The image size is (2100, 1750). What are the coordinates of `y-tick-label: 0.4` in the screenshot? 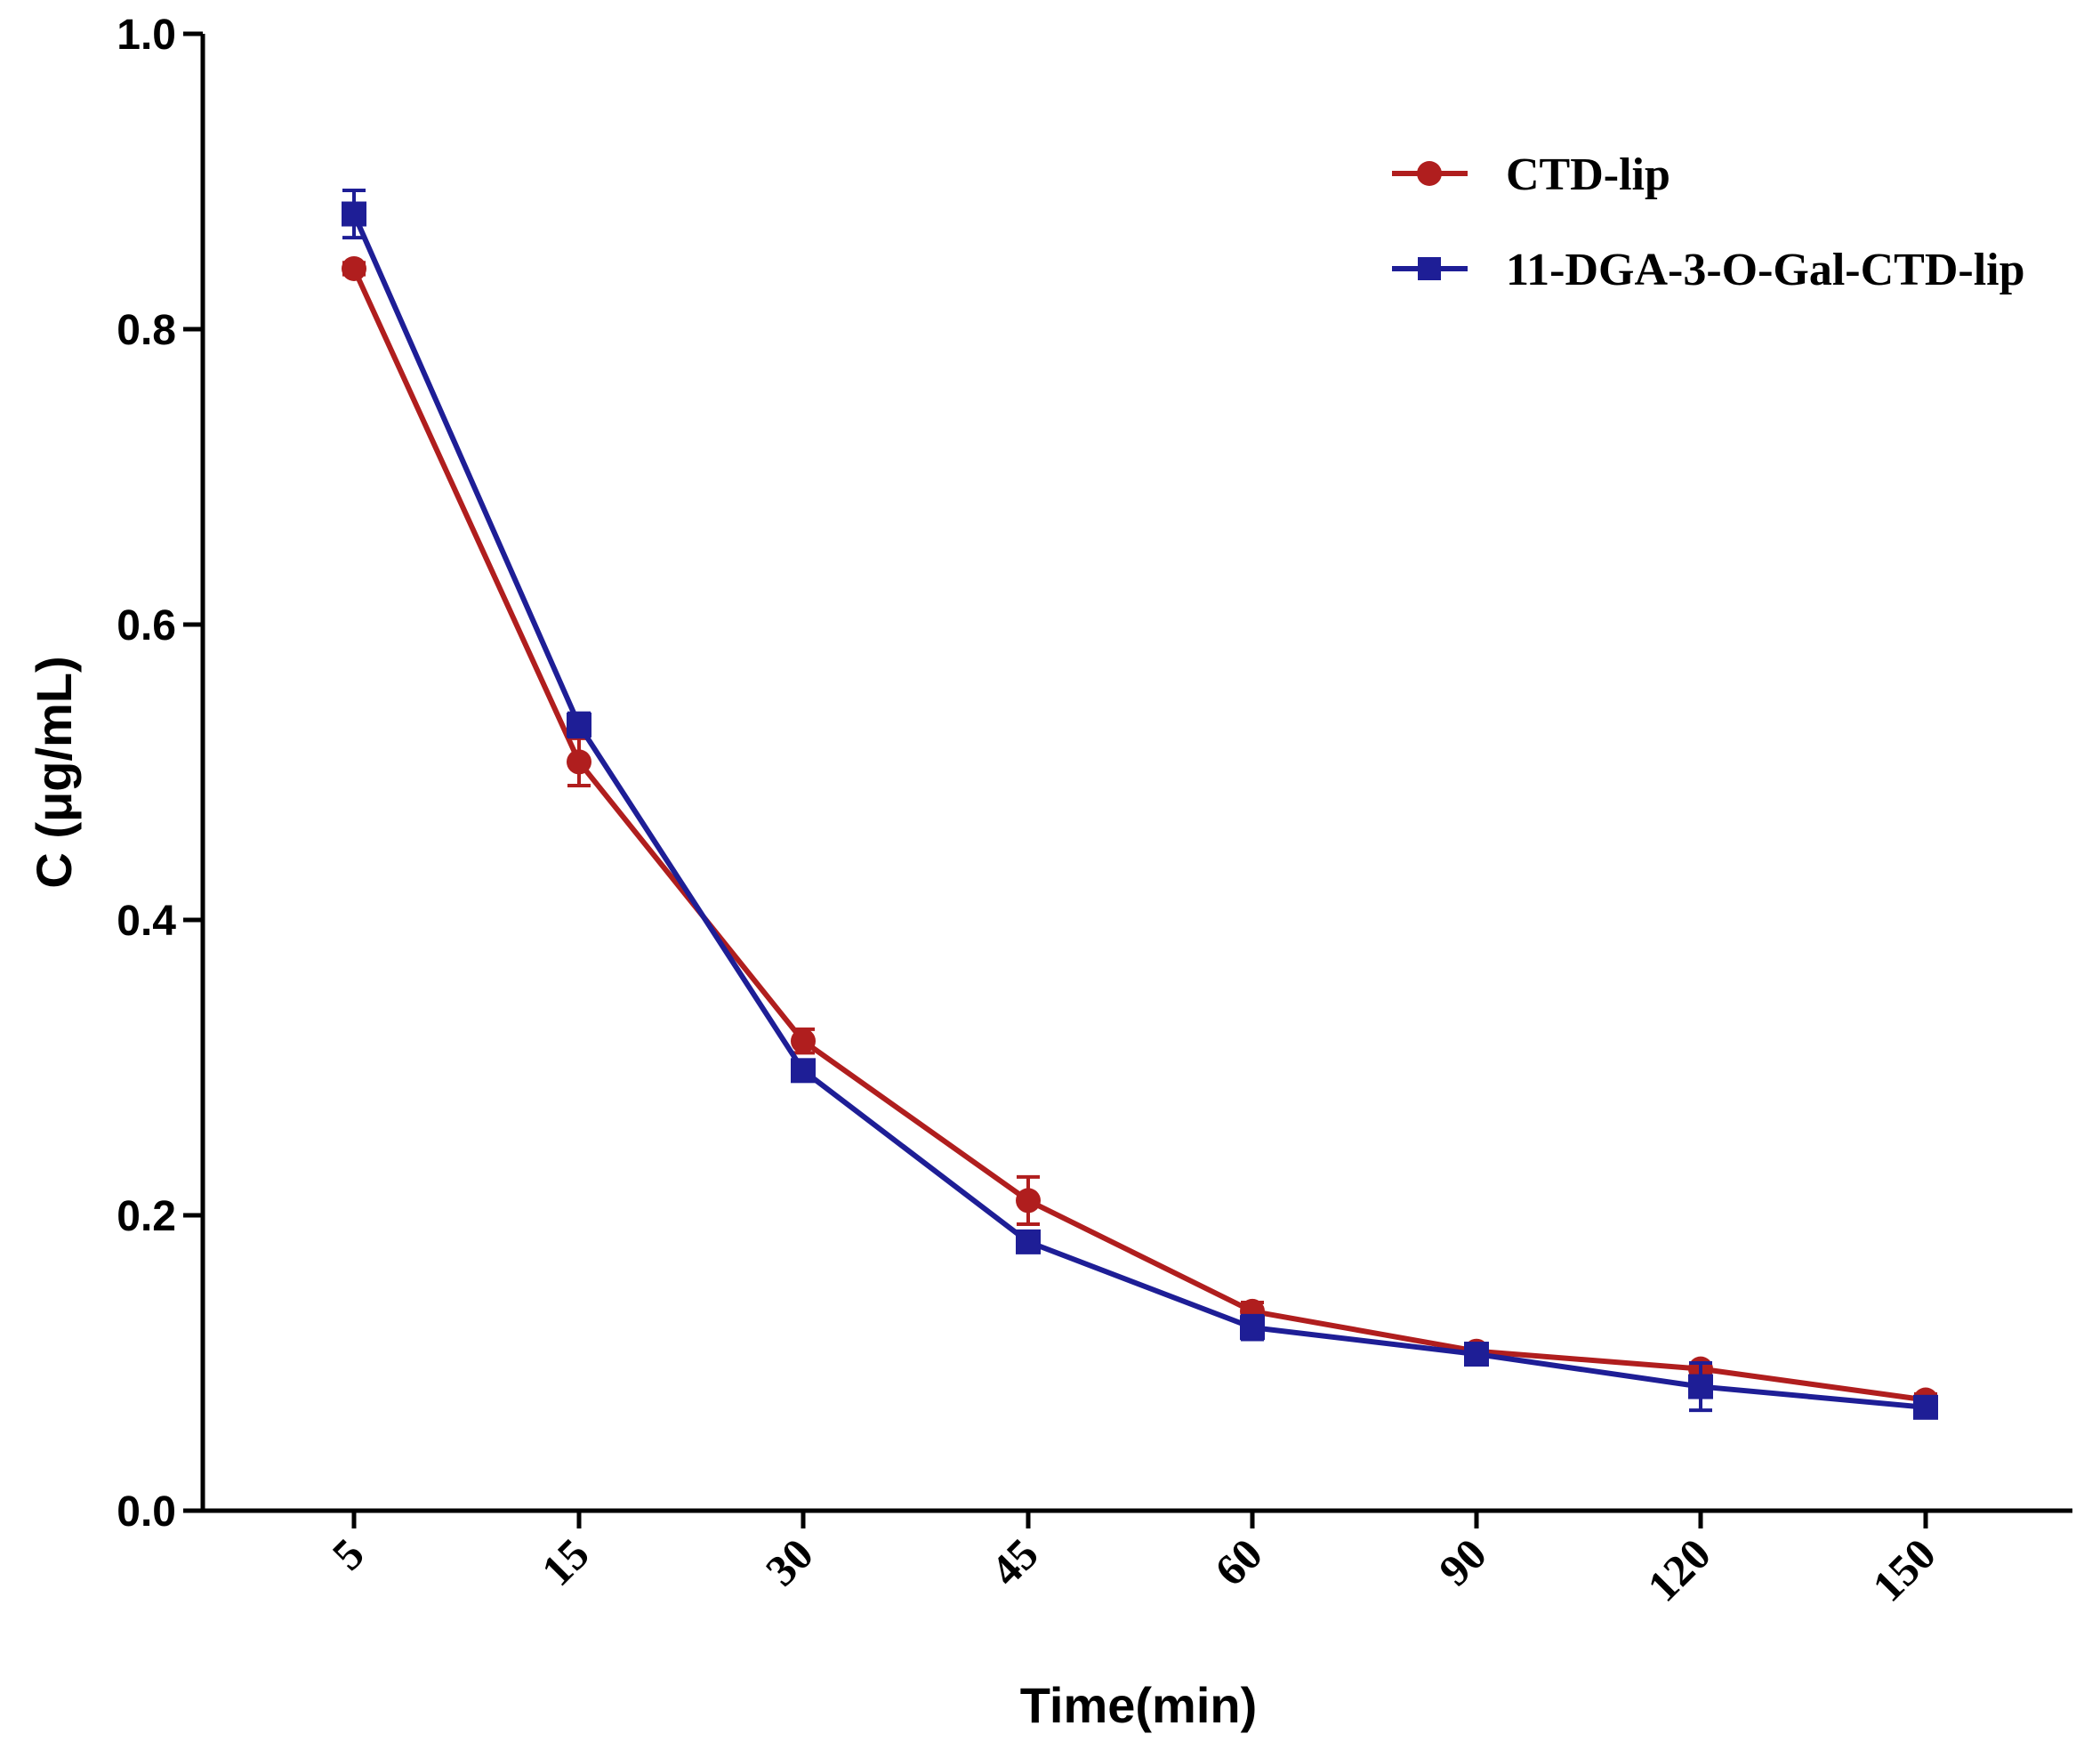 It's located at (146, 922).